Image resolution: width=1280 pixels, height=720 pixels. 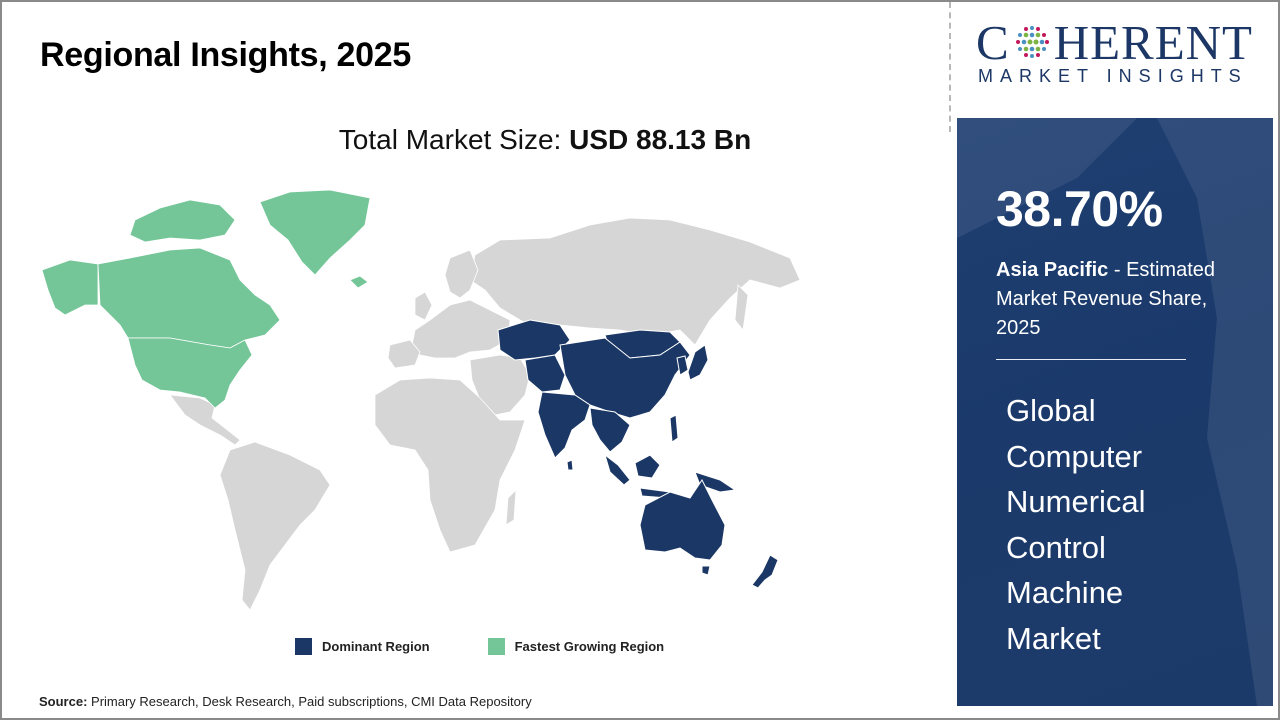 I want to click on total-market-size: Total Market Size: USD 88.13 Bn, so click(x=545, y=140).